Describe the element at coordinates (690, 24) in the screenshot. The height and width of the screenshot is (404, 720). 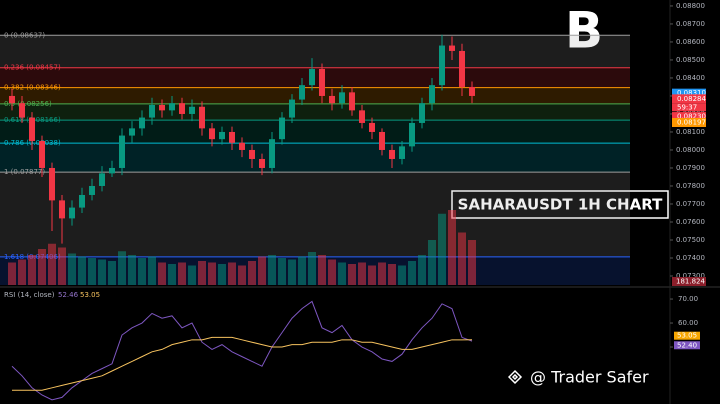
I see `y-tick-label: 0.08700` at that location.